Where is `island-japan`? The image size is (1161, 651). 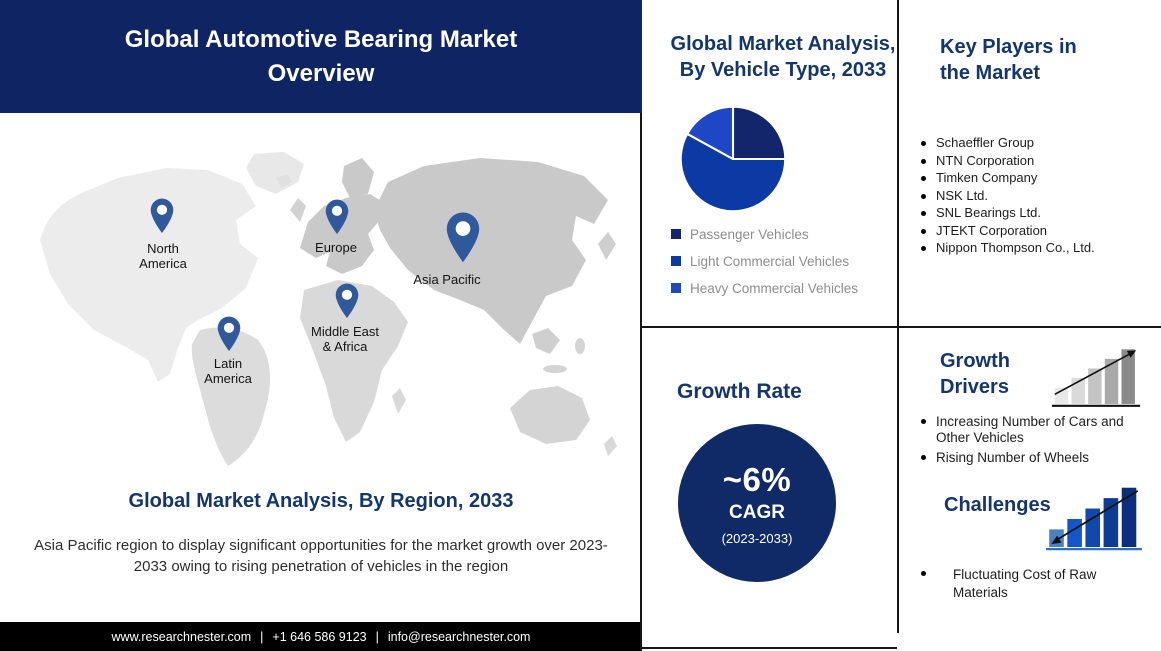 island-japan is located at coordinates (607, 246).